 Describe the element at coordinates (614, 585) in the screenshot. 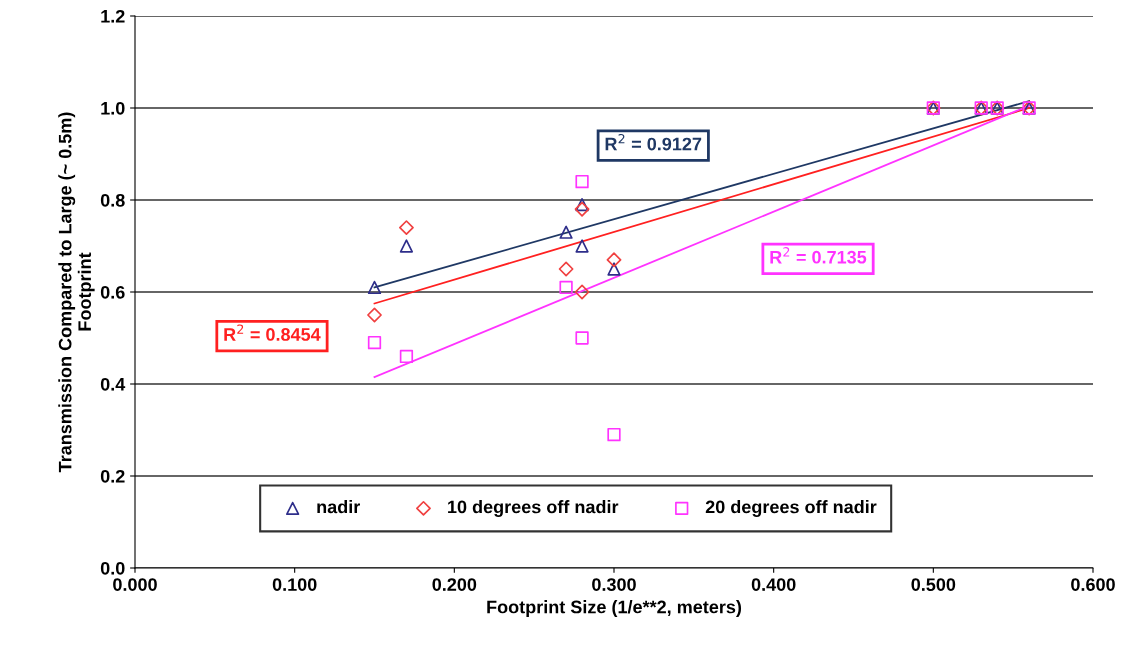

I see `x-tick-label: 0.300` at that location.